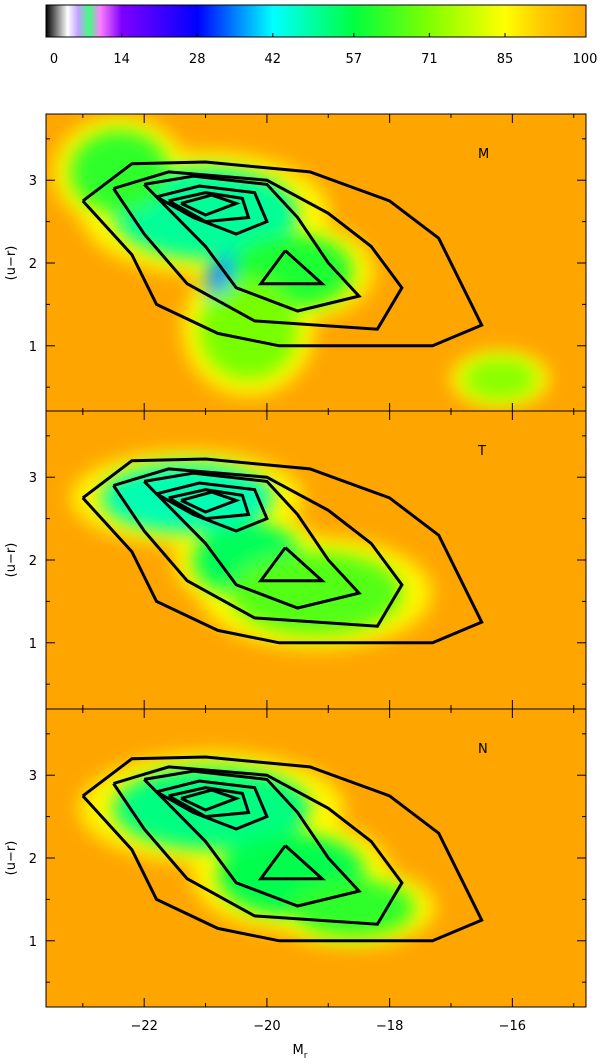  What do you see at coordinates (389, 1026) in the screenshot?
I see `x-tick-label: −18` at bounding box center [389, 1026].